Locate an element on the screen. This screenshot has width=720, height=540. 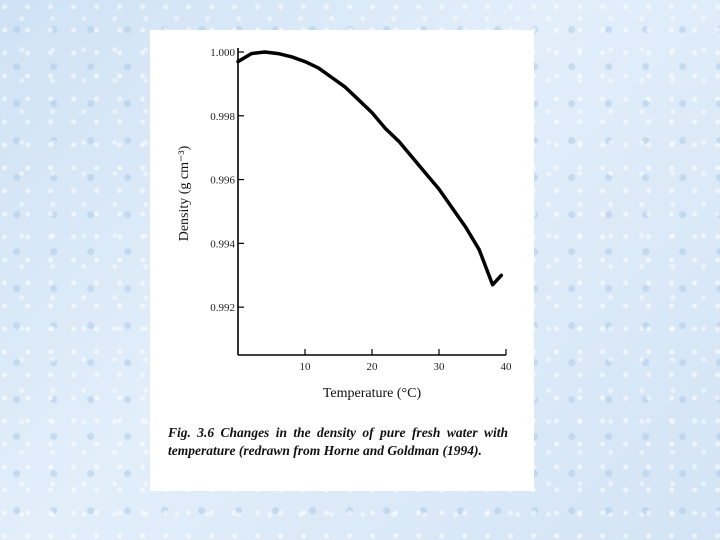
y-tick-label: 0.996 is located at coordinates (222, 181).